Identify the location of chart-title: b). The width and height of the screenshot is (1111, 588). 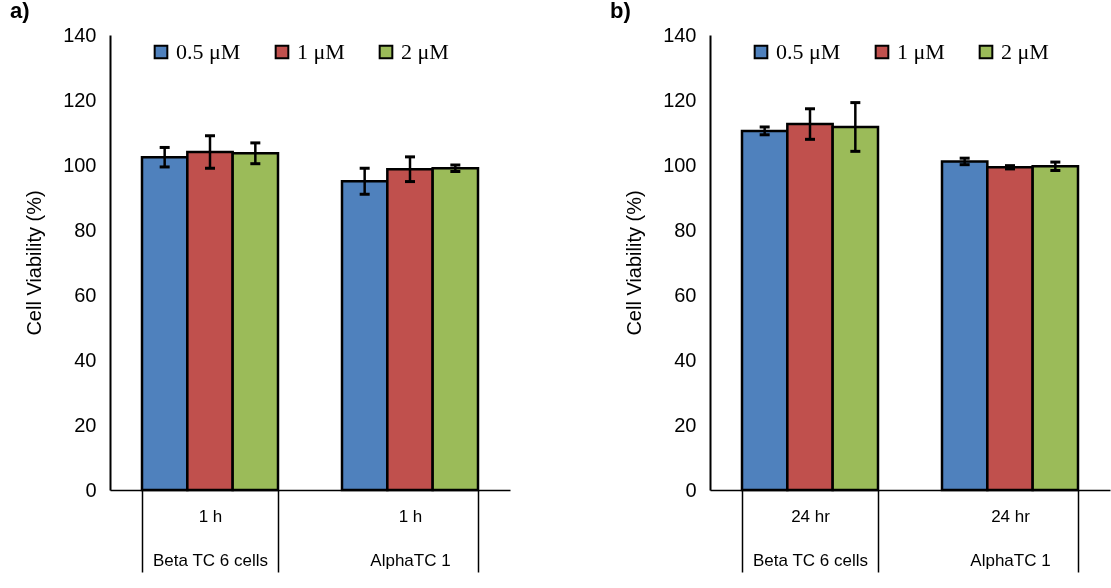
(620, 11).